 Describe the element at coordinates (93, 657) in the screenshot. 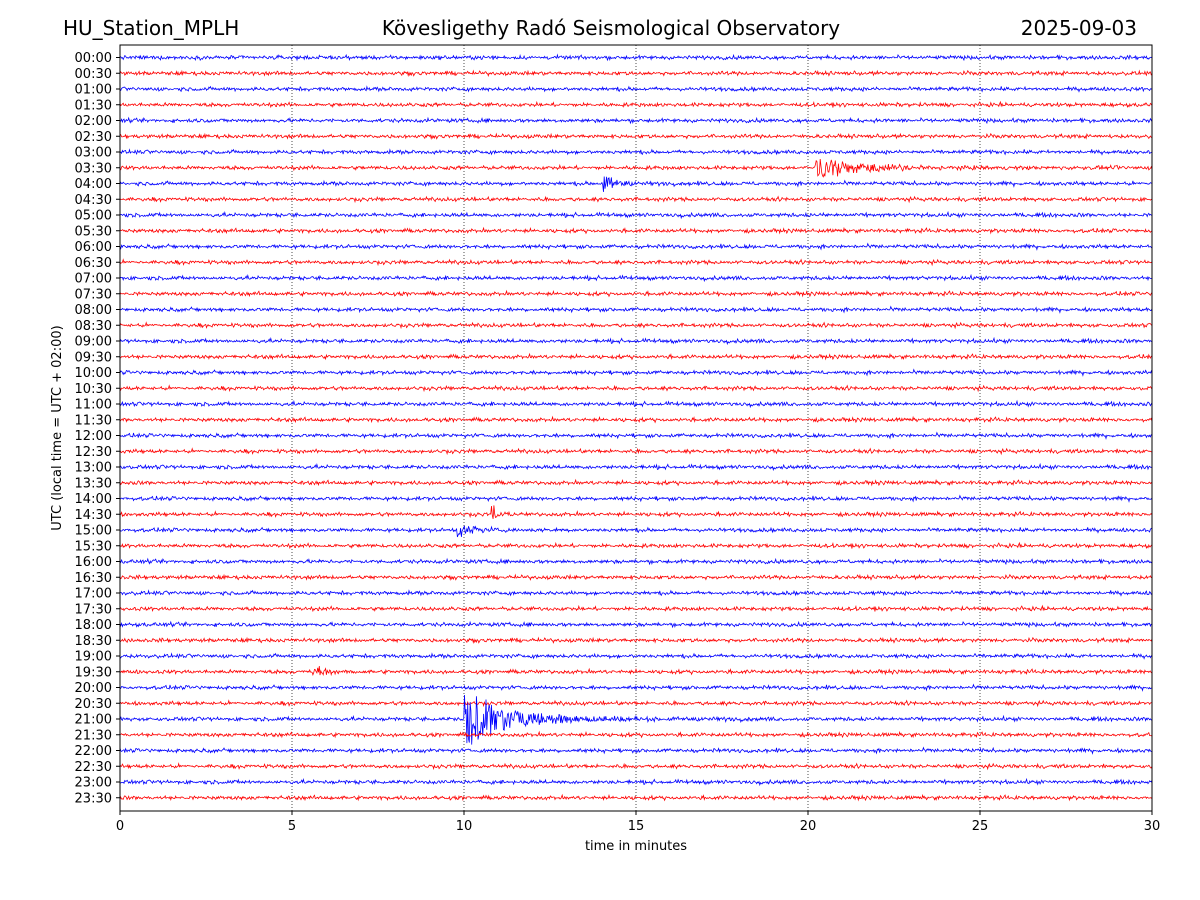

I see `y-tick-label: 19:00` at that location.